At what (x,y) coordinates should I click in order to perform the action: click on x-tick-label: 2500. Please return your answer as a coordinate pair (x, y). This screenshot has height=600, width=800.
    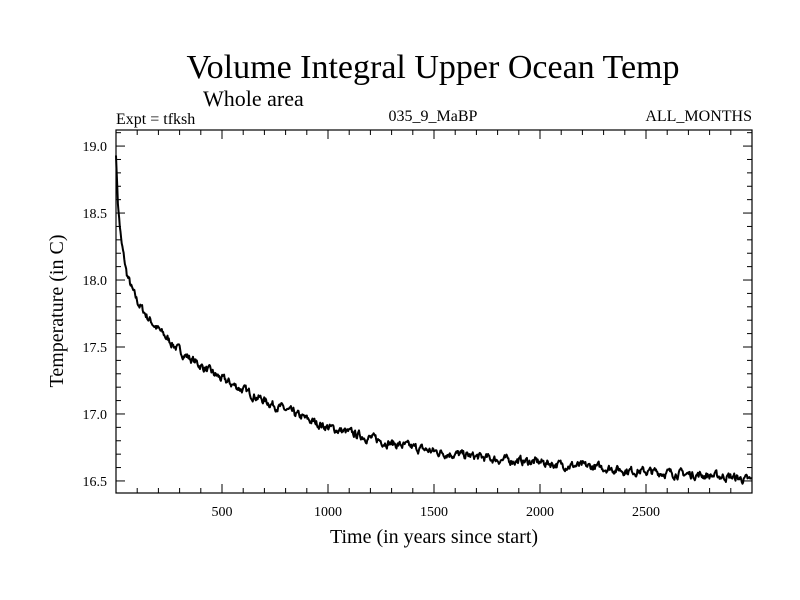
    Looking at the image, I should click on (646, 512).